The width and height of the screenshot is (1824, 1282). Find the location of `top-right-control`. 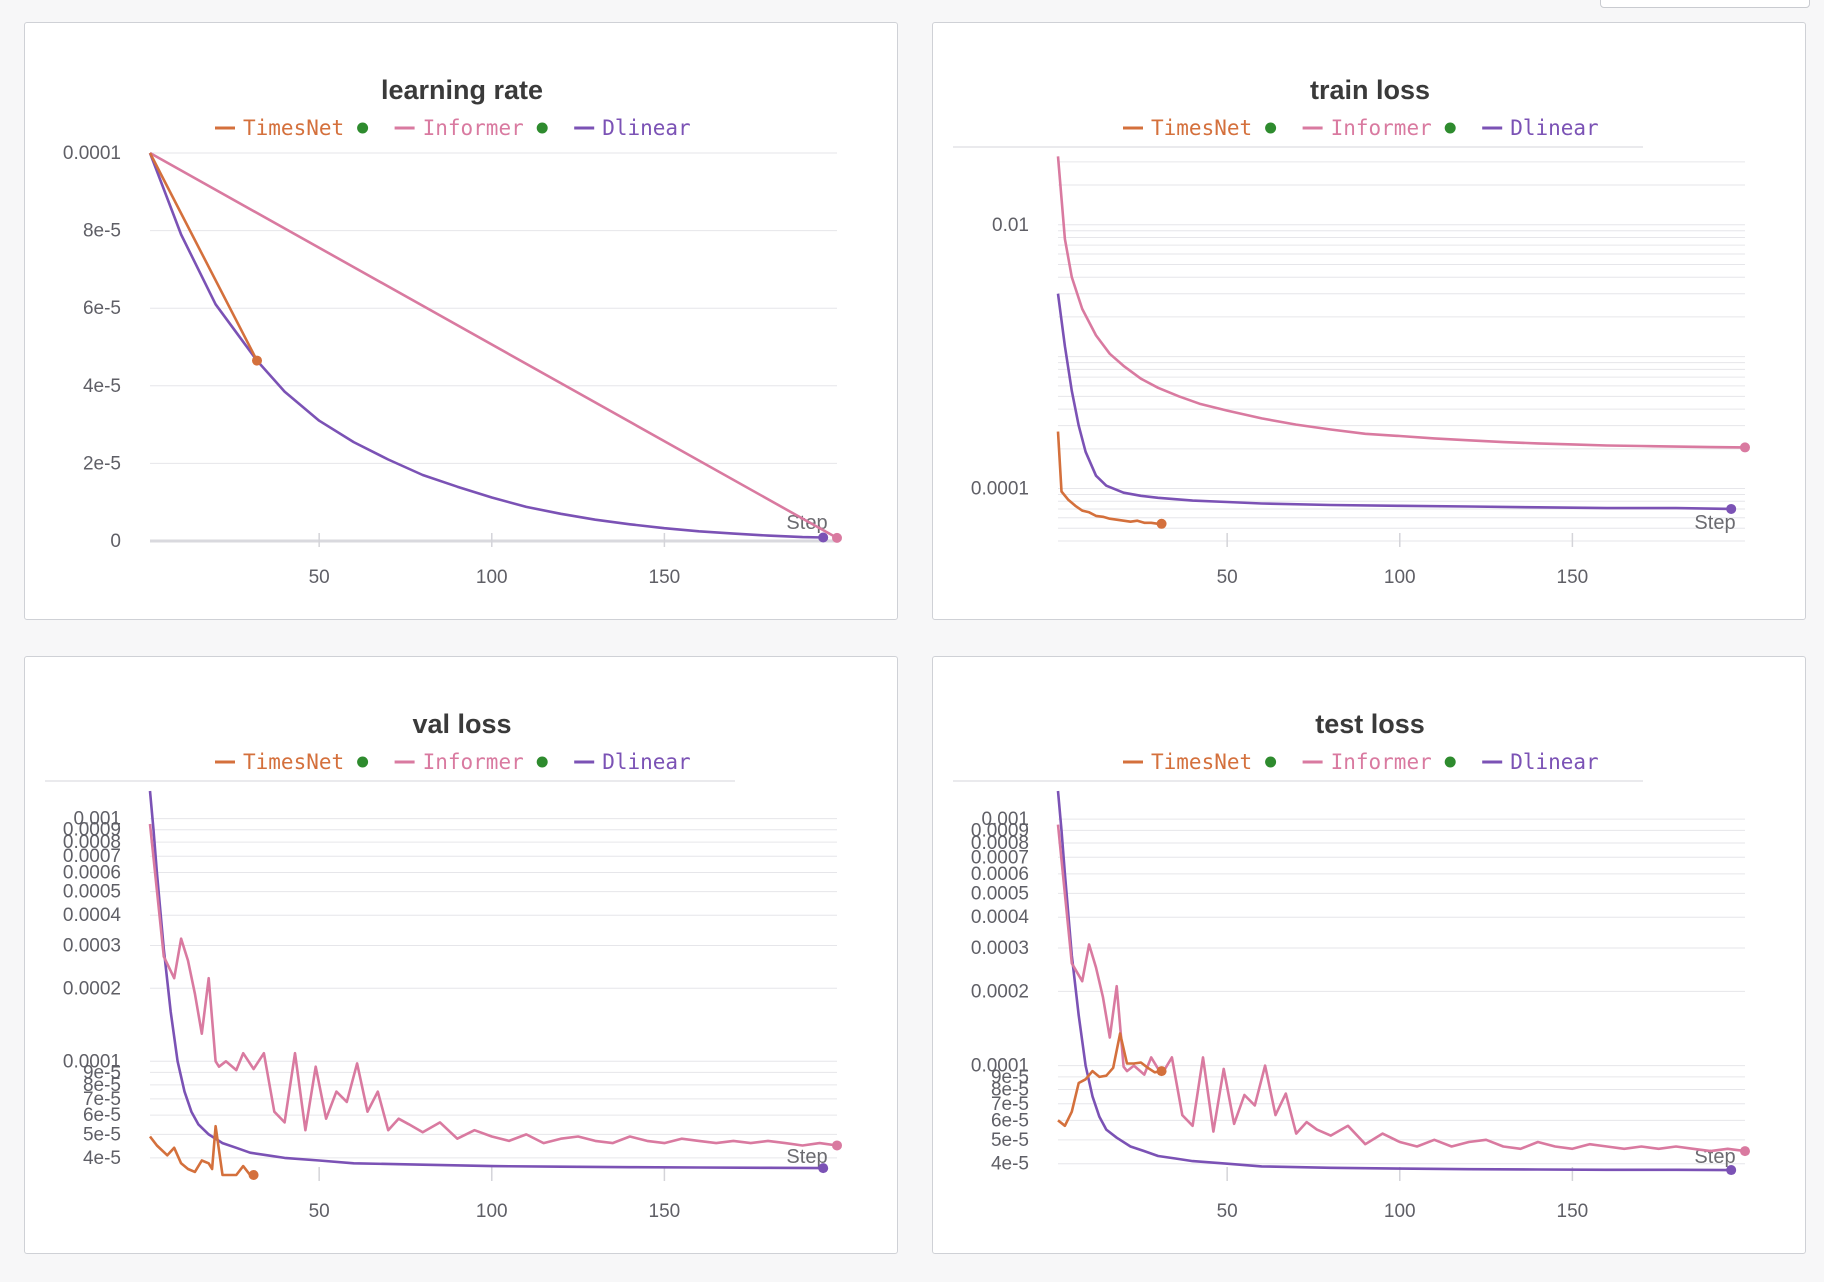

top-right-control is located at coordinates (1705, 4).